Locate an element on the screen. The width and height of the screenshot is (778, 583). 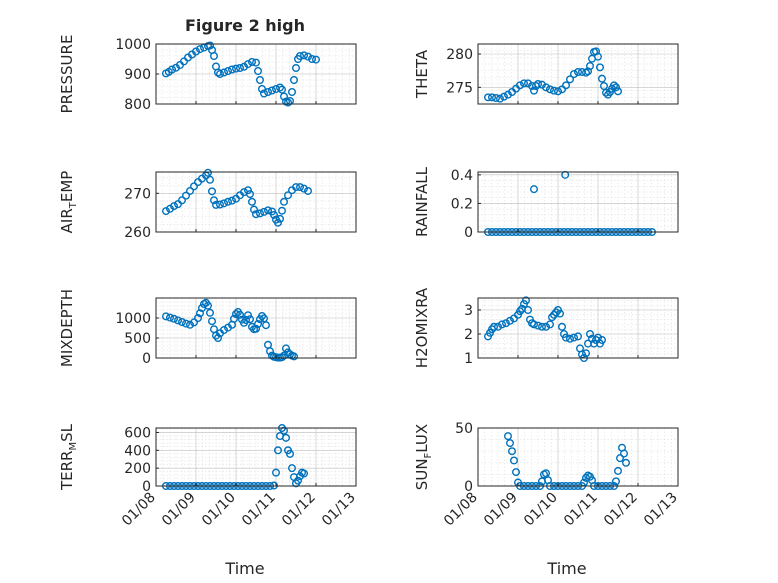
y-tick-label: 600 is located at coordinates (137, 433).